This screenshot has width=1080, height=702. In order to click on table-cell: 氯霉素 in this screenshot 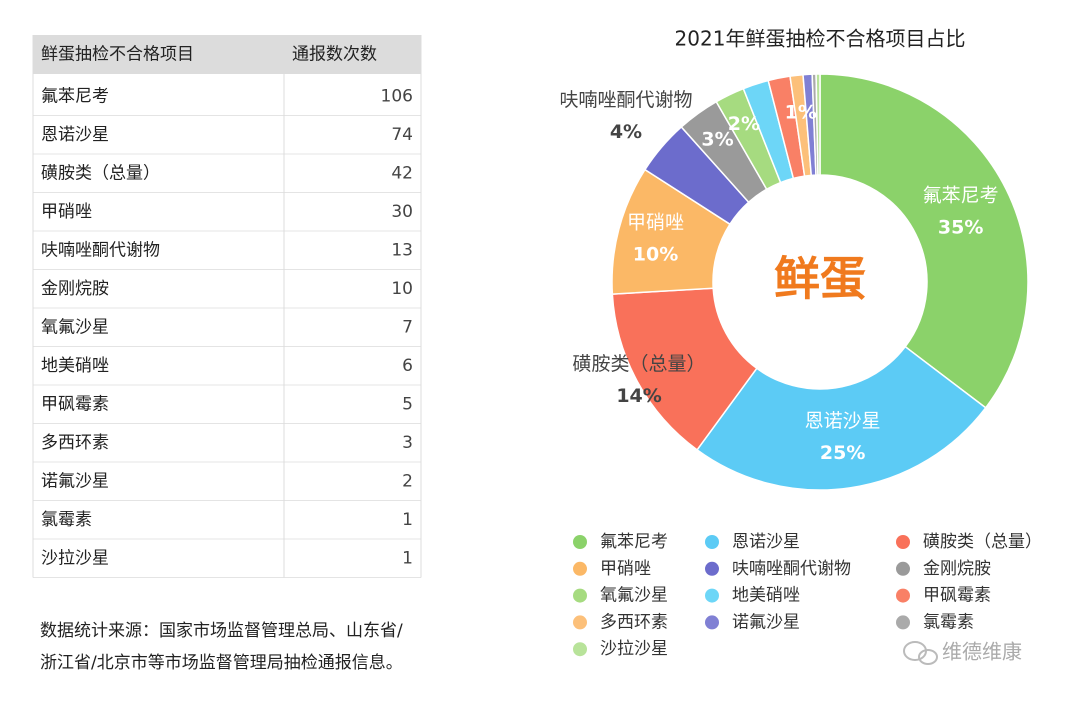, I will do `click(66, 520)`.